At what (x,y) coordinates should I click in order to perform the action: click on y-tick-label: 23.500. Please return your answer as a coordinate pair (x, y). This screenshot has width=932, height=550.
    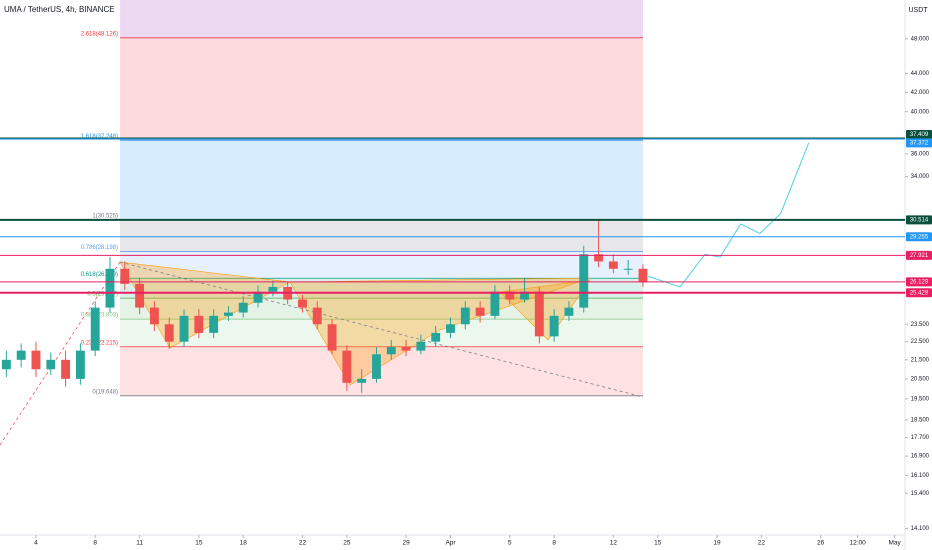
    Looking at the image, I should click on (920, 325).